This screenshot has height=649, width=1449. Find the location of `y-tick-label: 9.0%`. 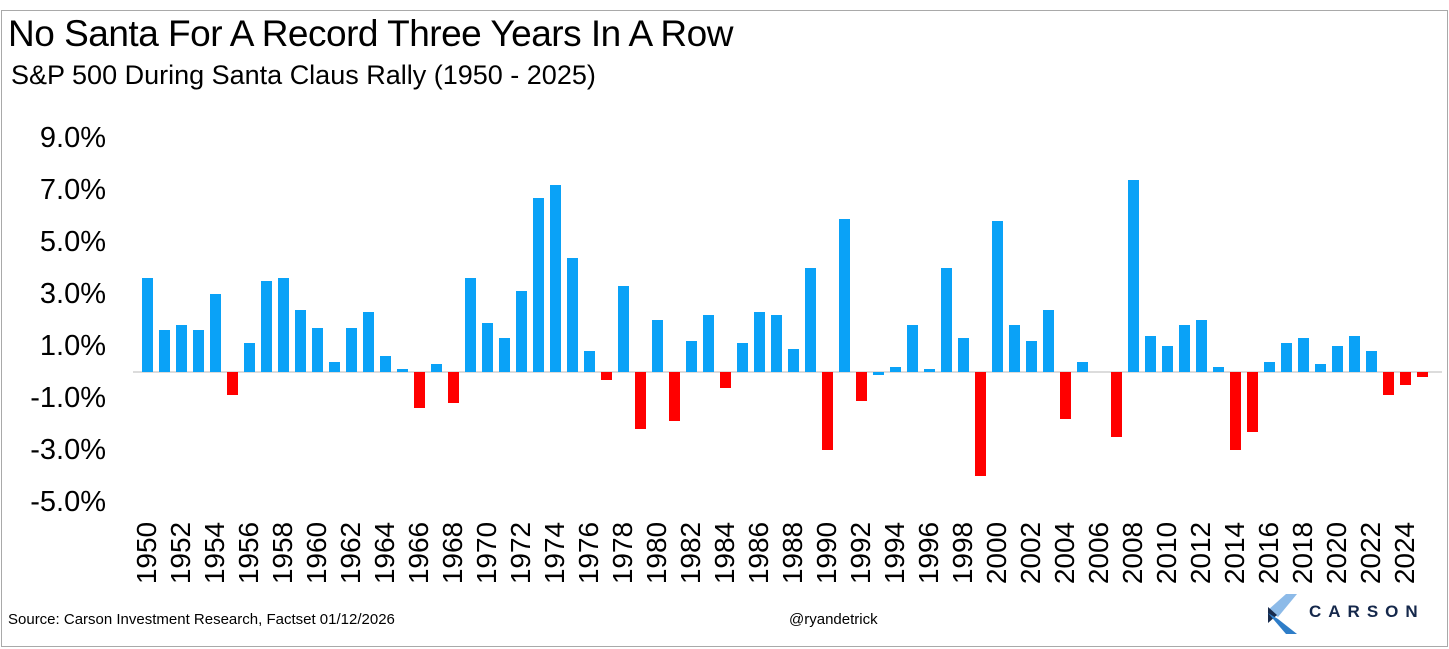

y-tick-label: 9.0% is located at coordinates (72, 137).